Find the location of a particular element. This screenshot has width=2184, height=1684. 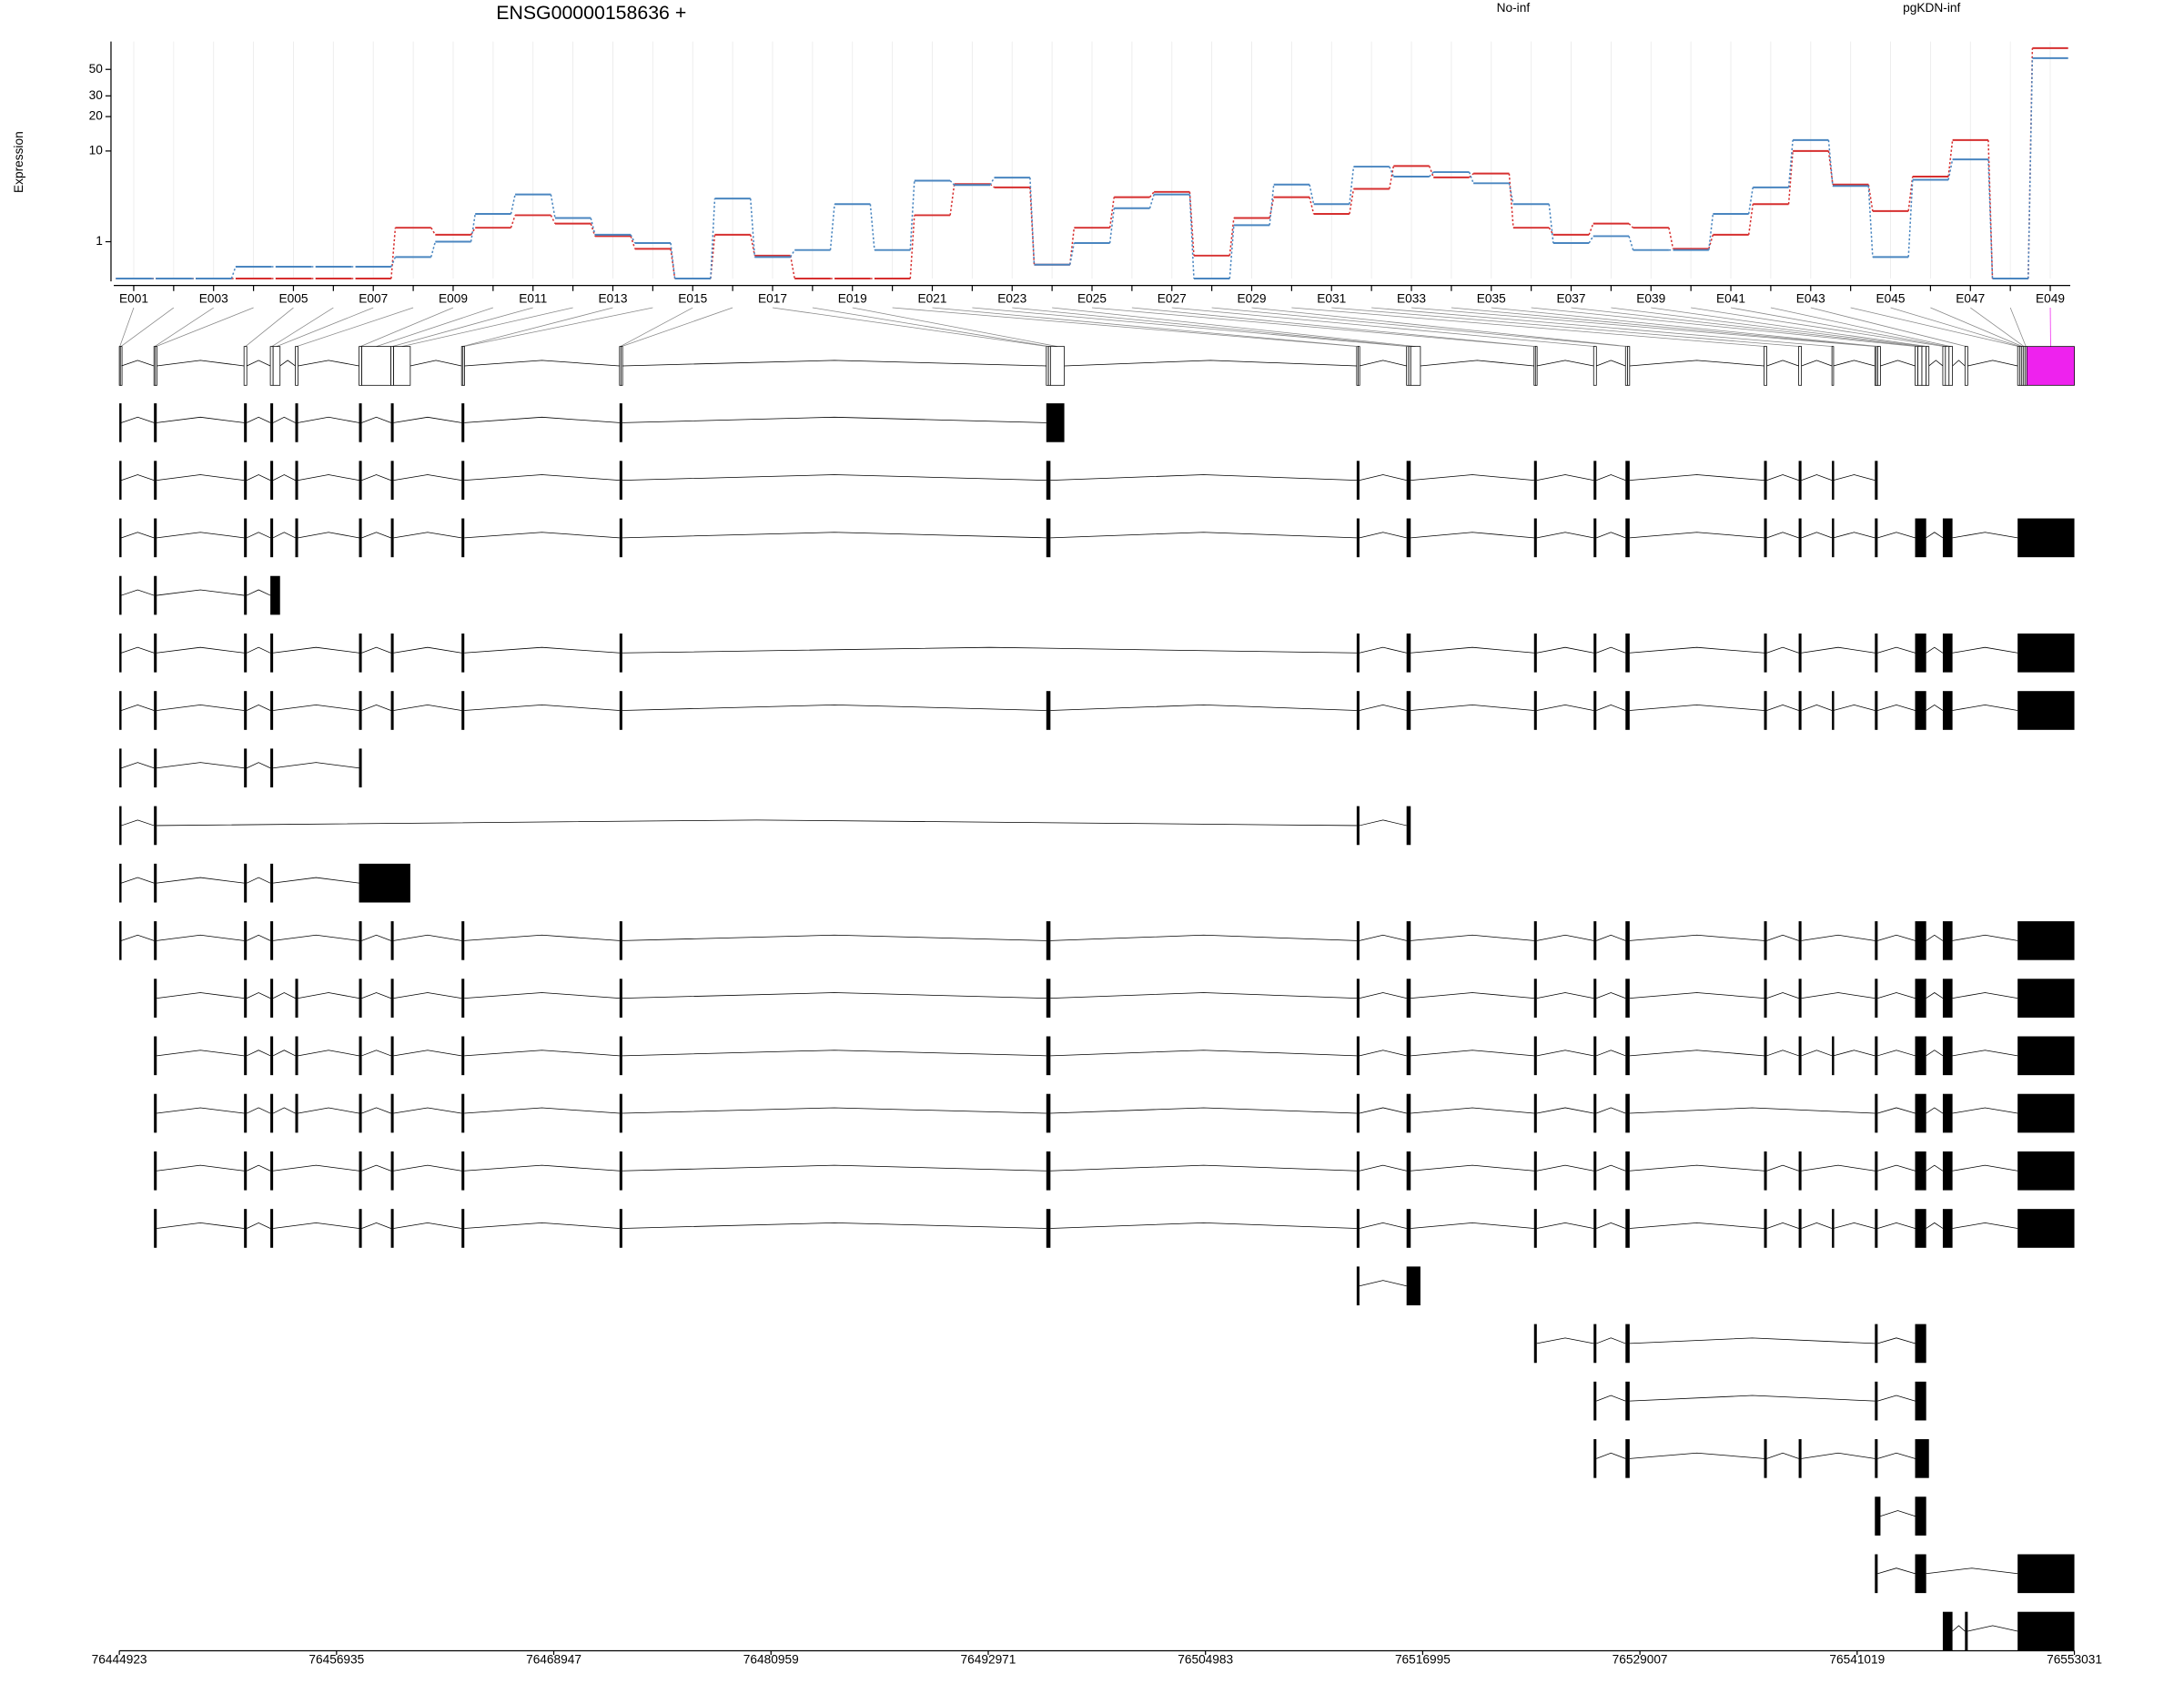

x-tick-label: E003 is located at coordinates (214, 299).